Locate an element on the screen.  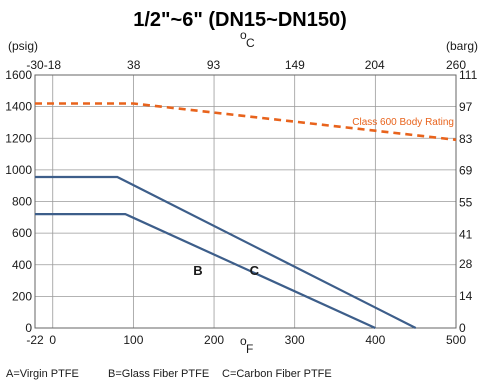
right-tick-label: 28 is located at coordinates (466, 264).